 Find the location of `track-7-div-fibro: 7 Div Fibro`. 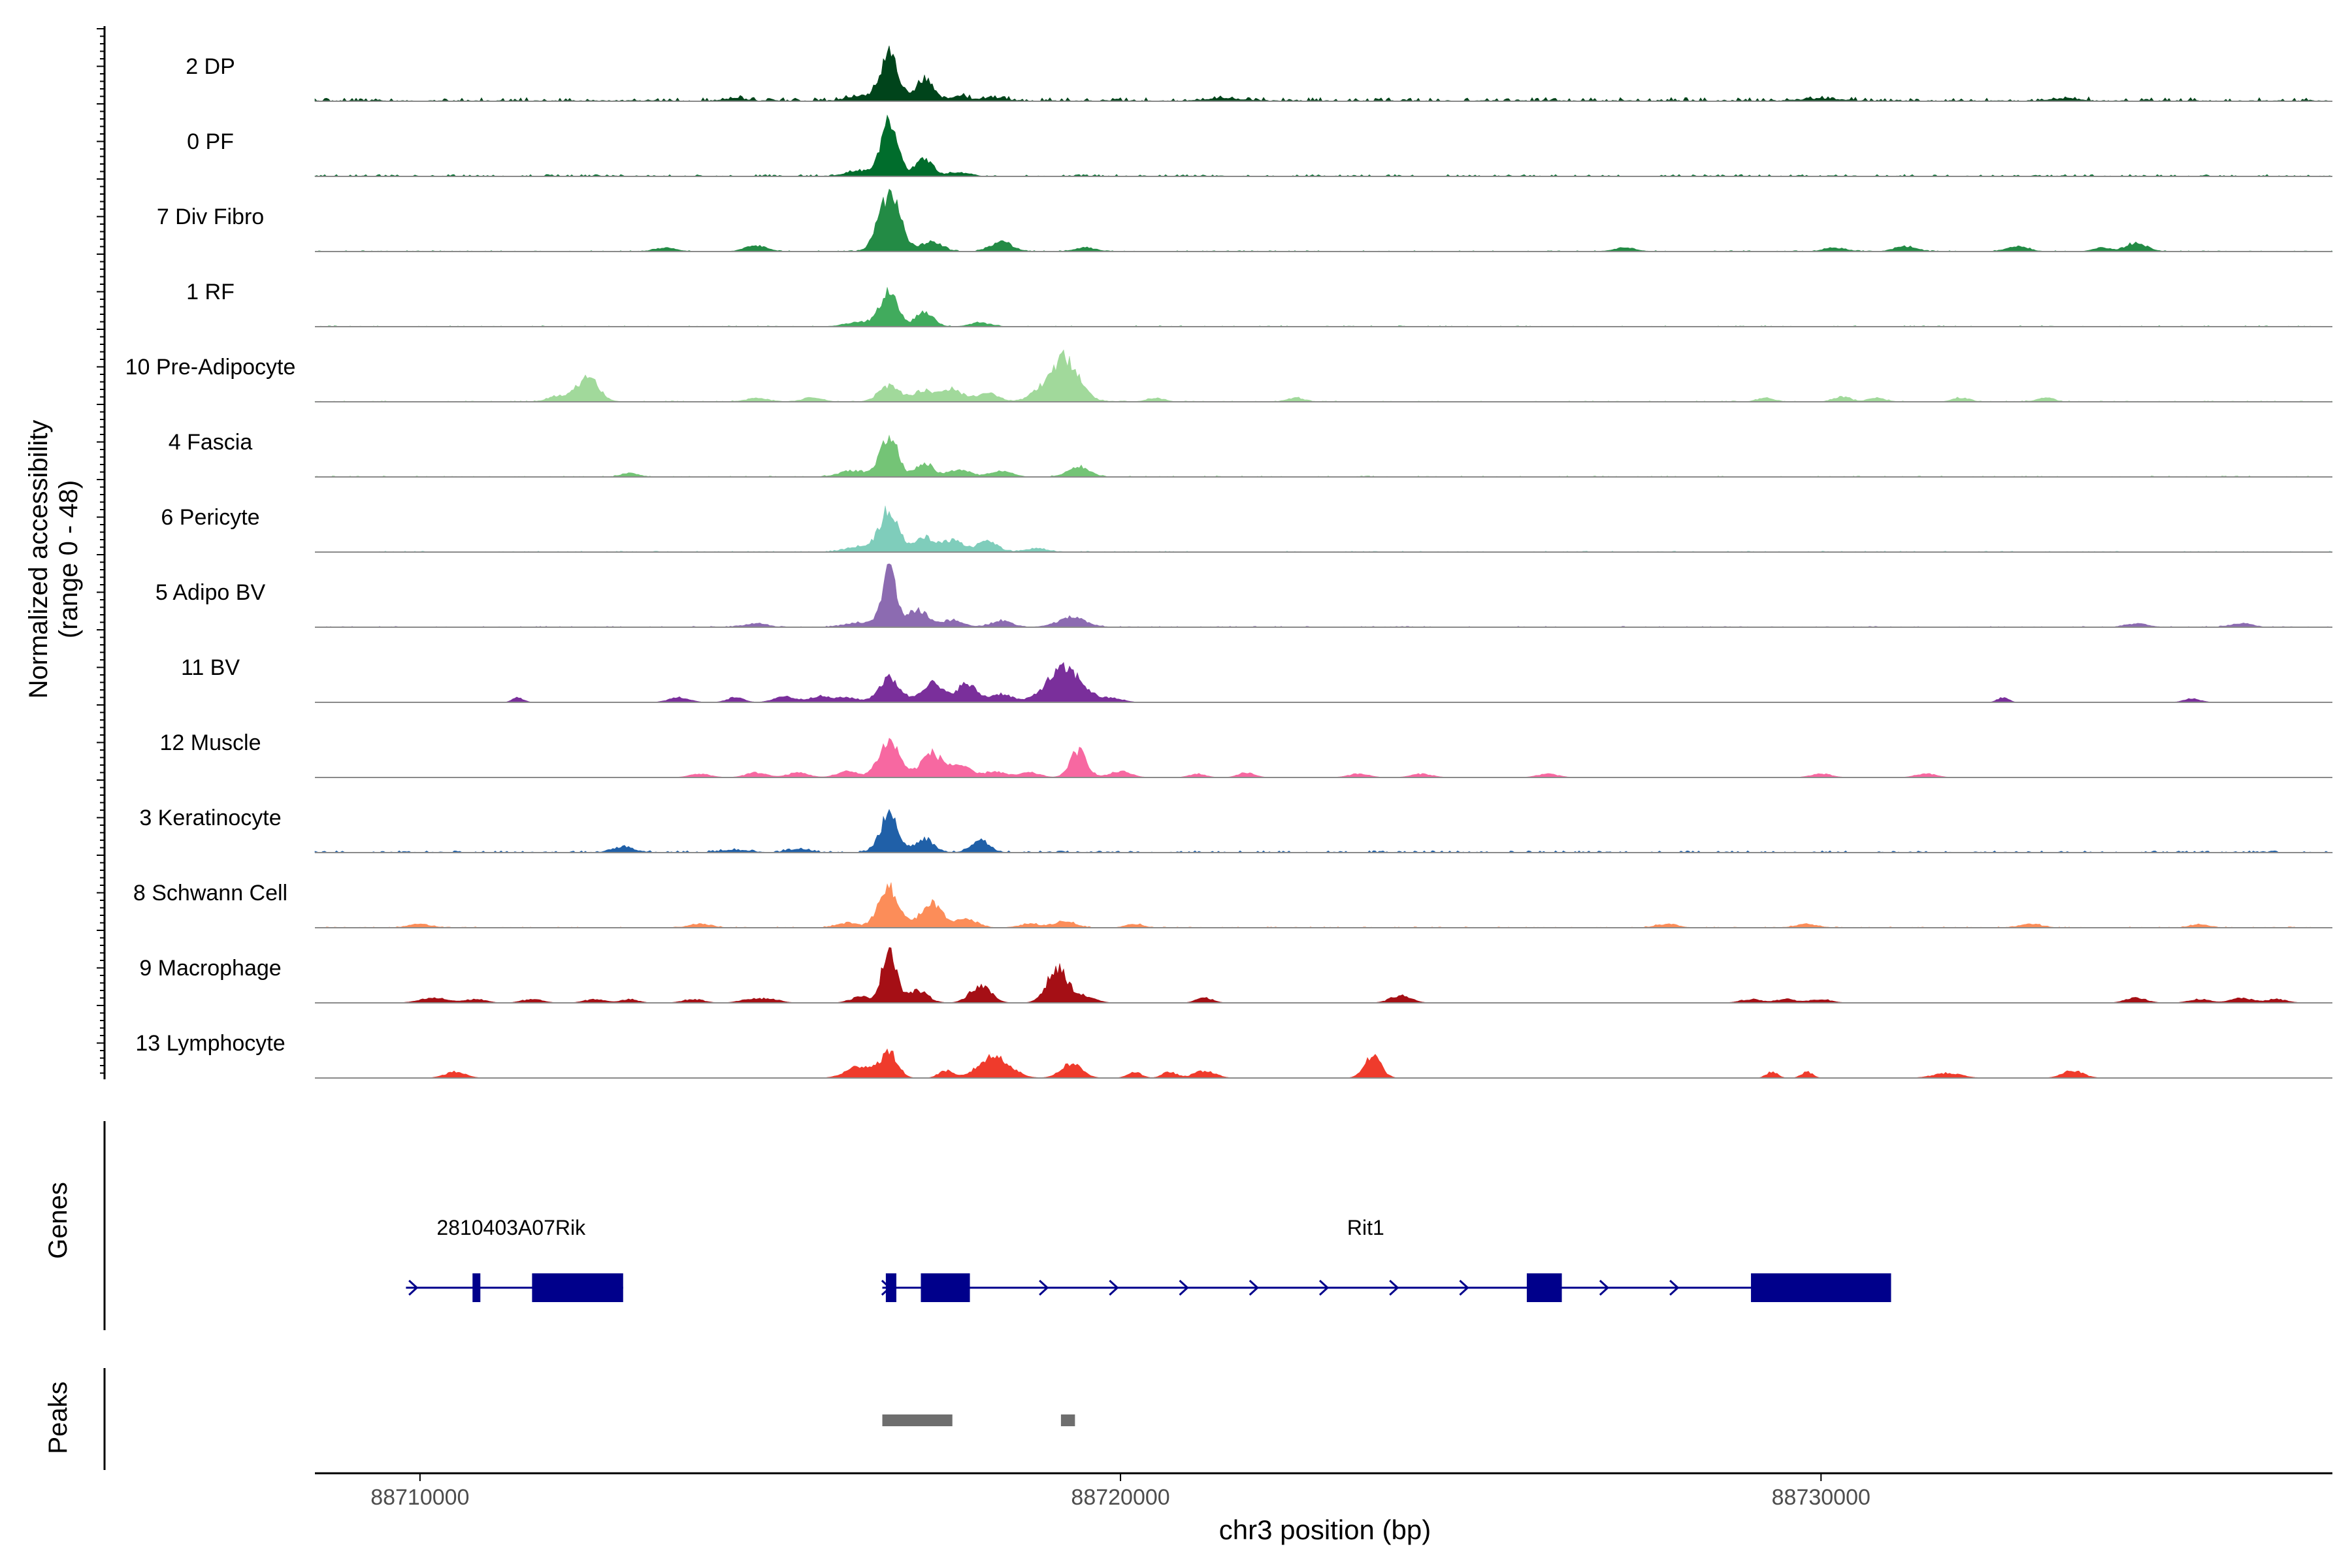

track-7-div-fibro: 7 Div Fibro is located at coordinates (1245, 220).